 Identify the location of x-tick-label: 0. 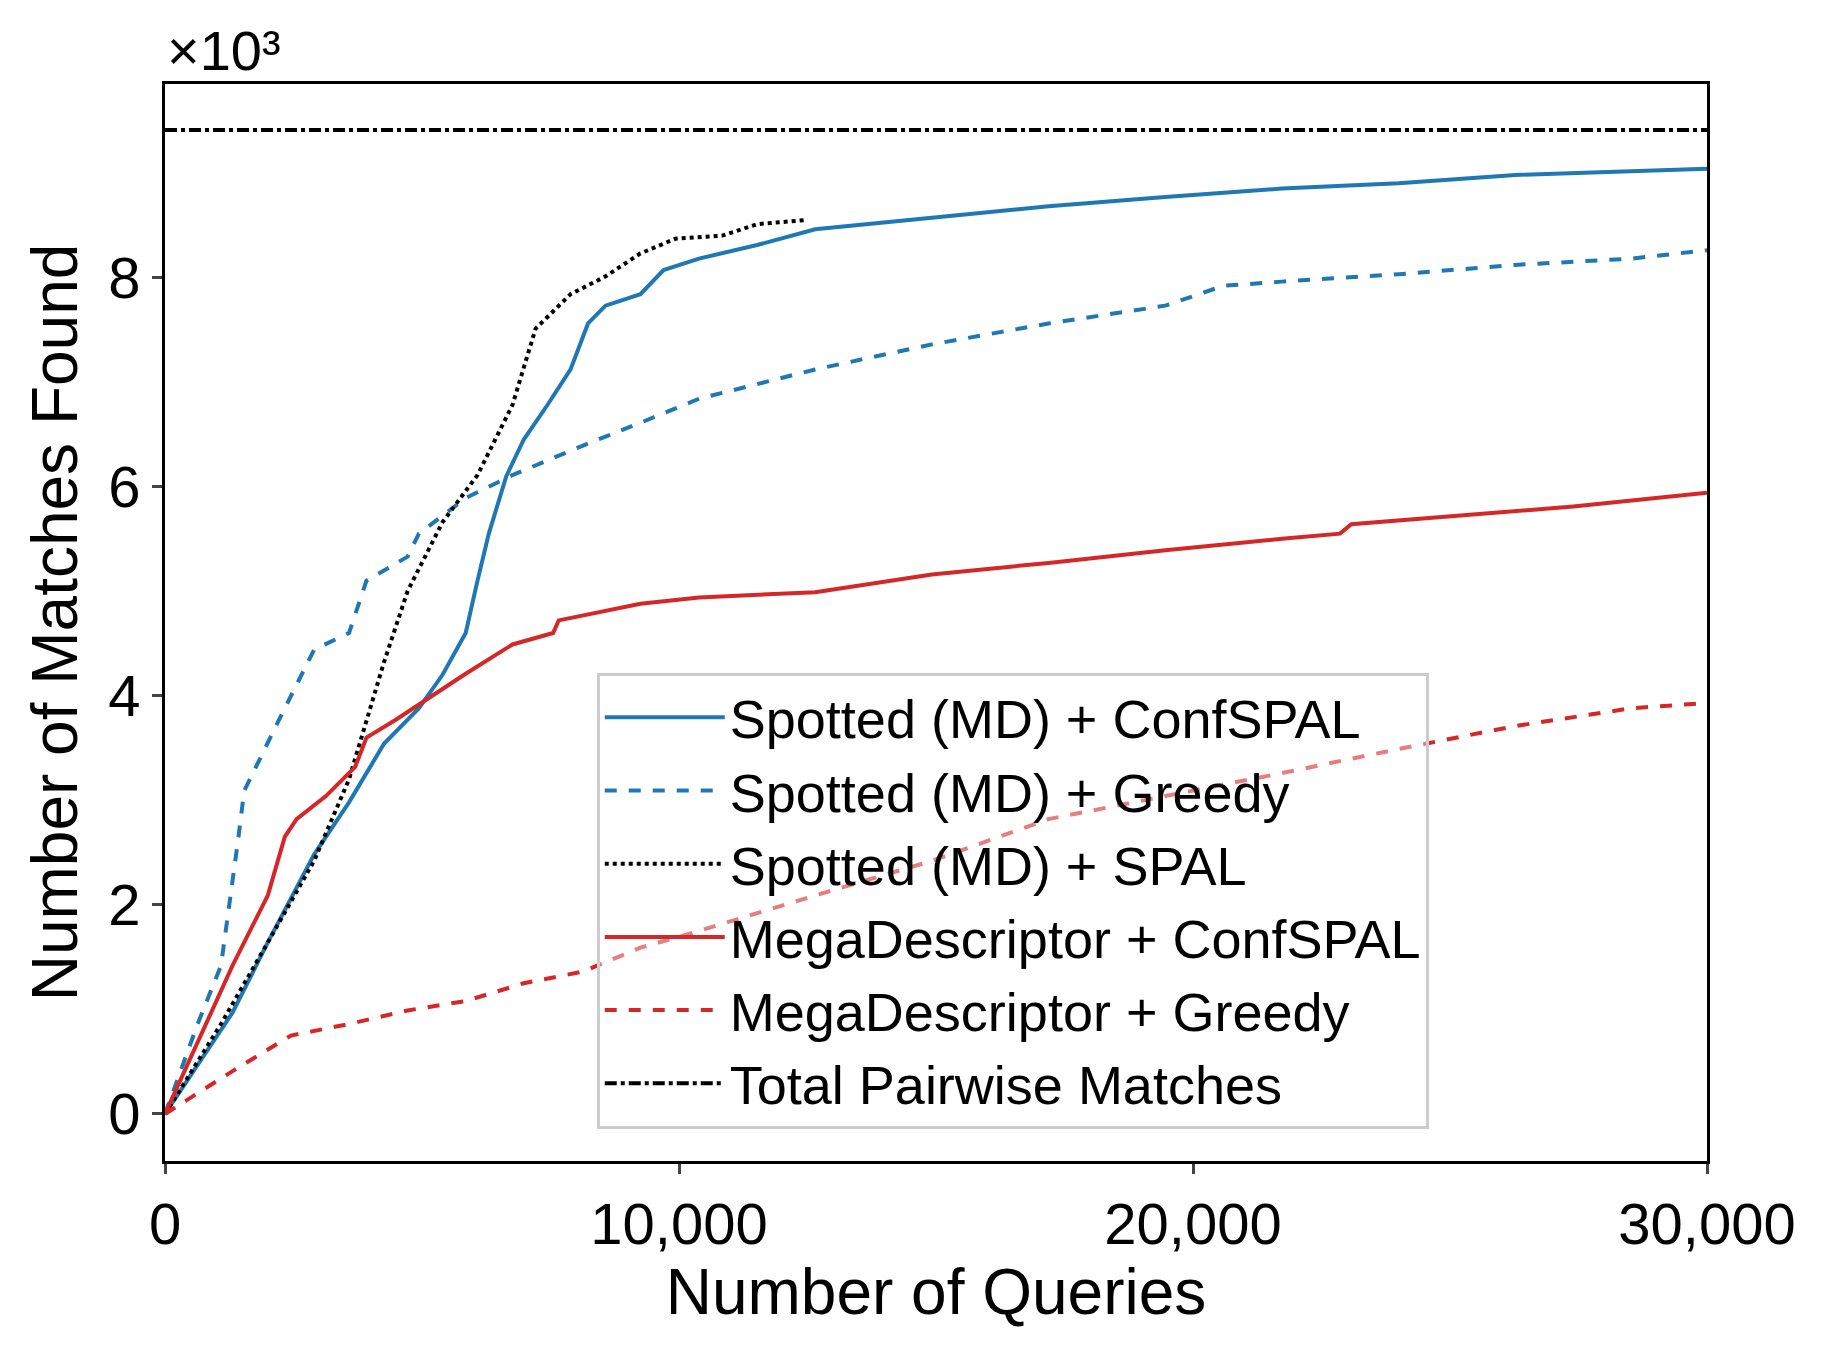
(165, 1223).